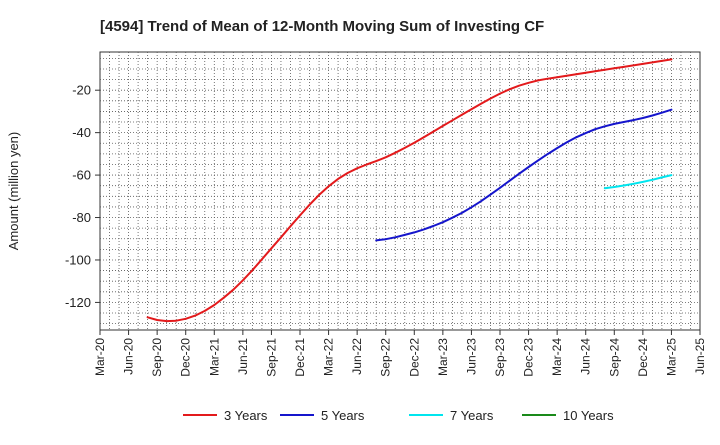 The width and height of the screenshot is (720, 445). What do you see at coordinates (13, 191) in the screenshot?
I see `y-axis-label: Amount (million yen)` at bounding box center [13, 191].